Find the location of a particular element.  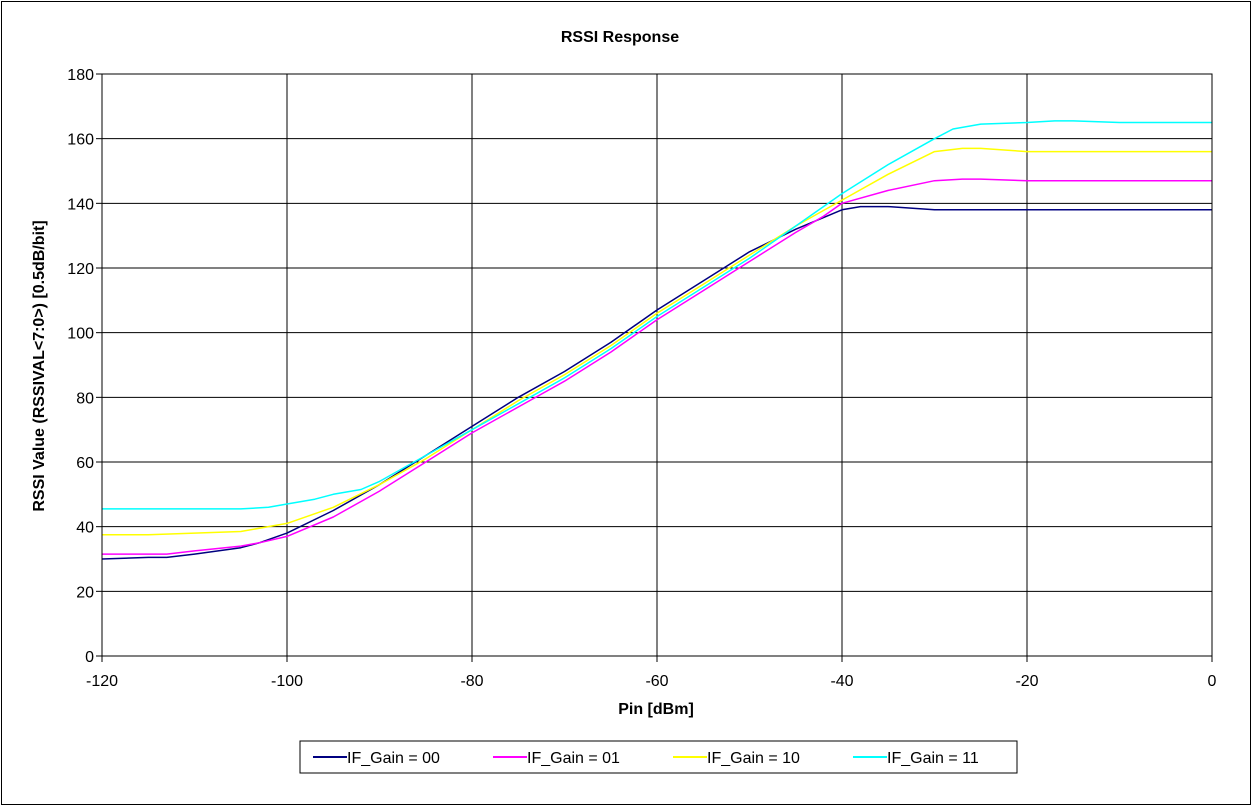

x-tick-label: -100 is located at coordinates (287, 681).